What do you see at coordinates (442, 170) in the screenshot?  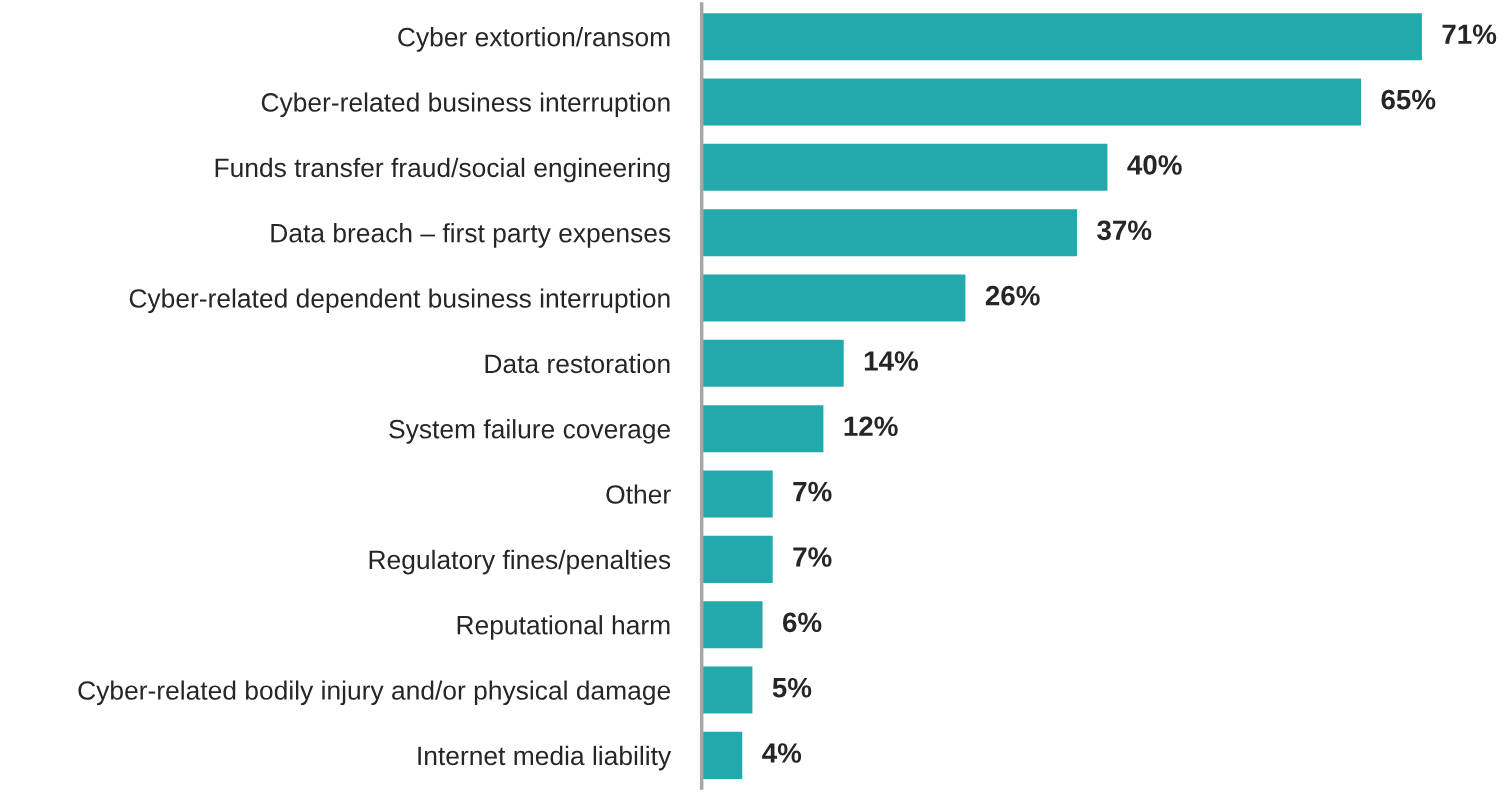 I see `y-tick-label: Funds transfer fraud/social engineering` at bounding box center [442, 170].